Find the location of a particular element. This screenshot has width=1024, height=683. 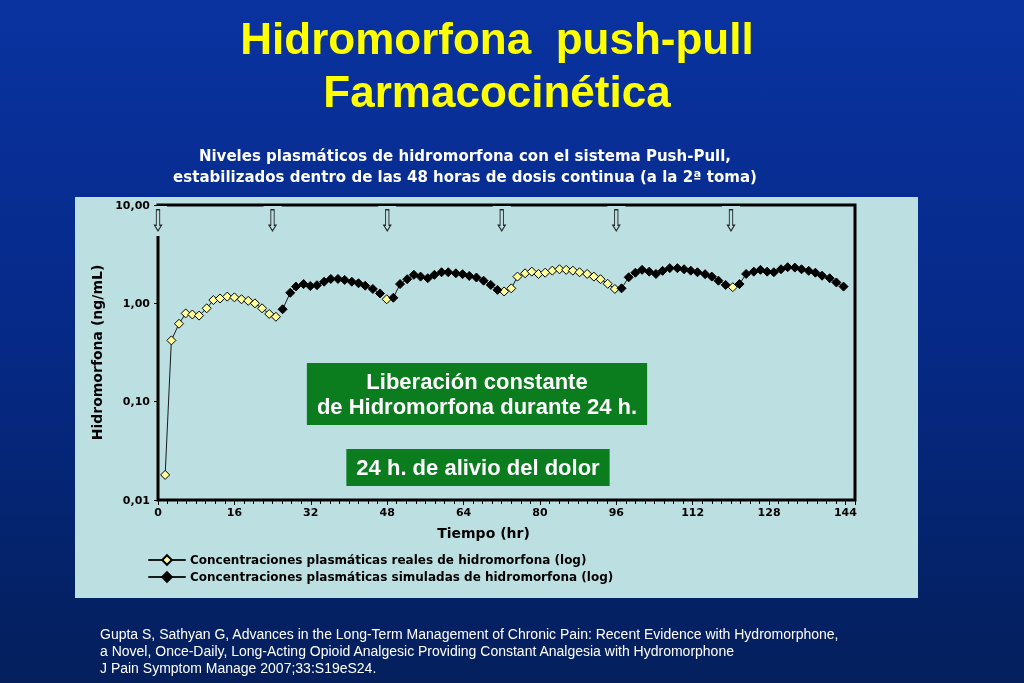

x-tick-label: 112 is located at coordinates (693, 512).